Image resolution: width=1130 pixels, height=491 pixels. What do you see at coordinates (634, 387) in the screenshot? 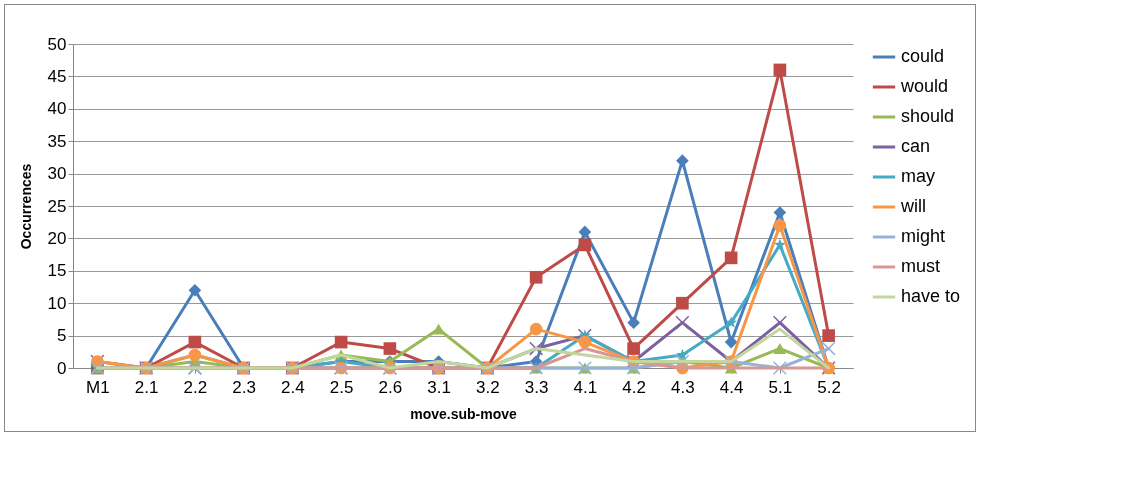
I see `x-tick-label: 4.2` at bounding box center [634, 387].